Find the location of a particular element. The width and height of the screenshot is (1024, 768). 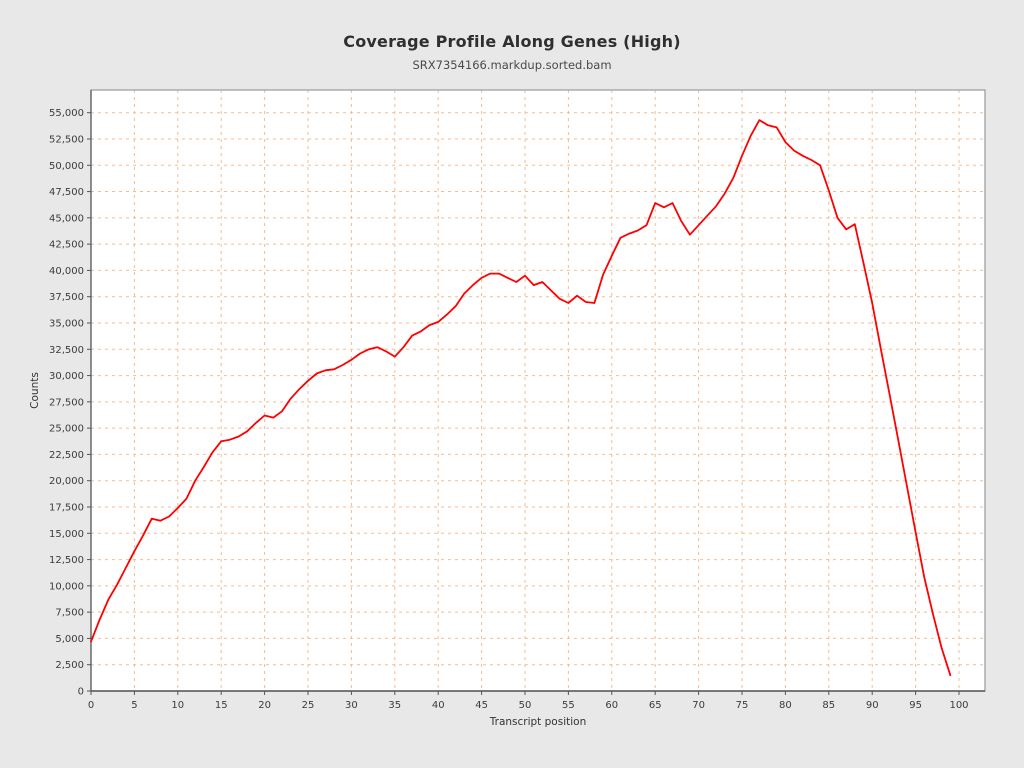

y-tick-label: 45,000 is located at coordinates (66, 218).